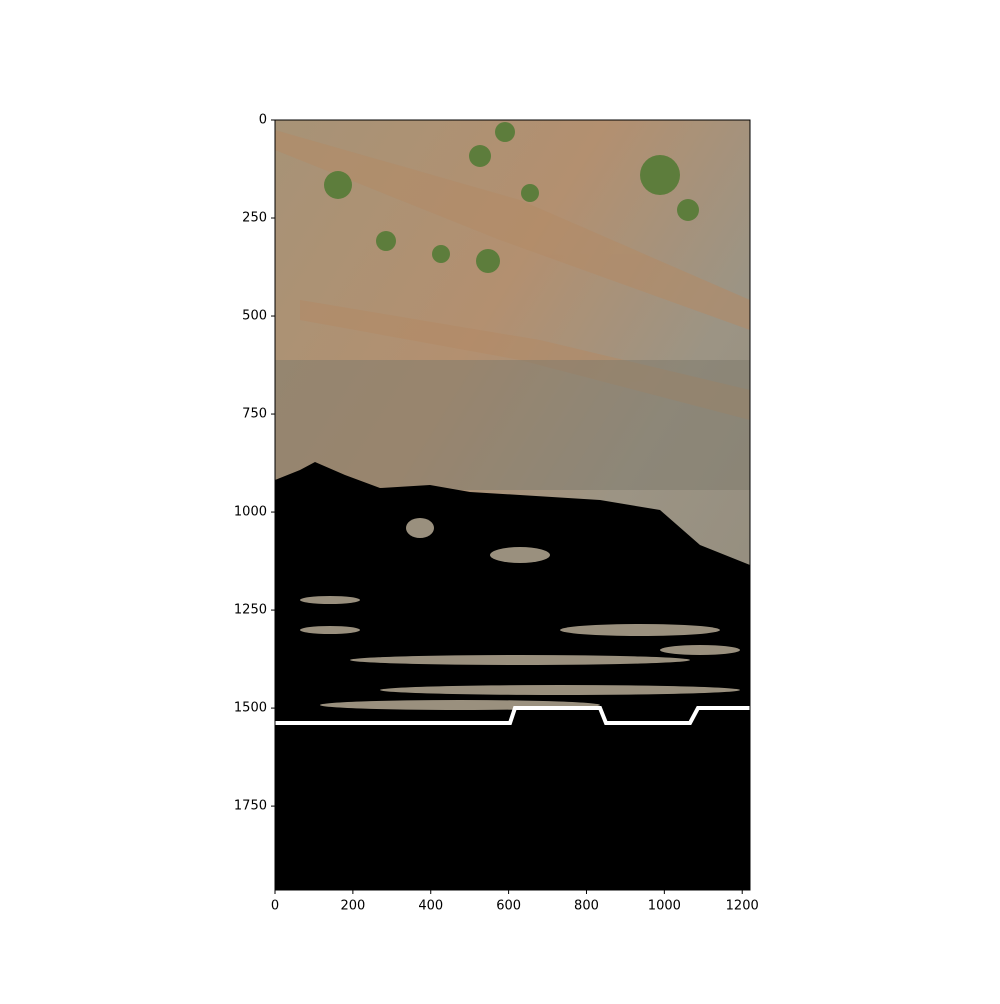 Image resolution: width=1000 pixels, height=1004 pixels. I want to click on x-tick-label: 600, so click(508, 906).